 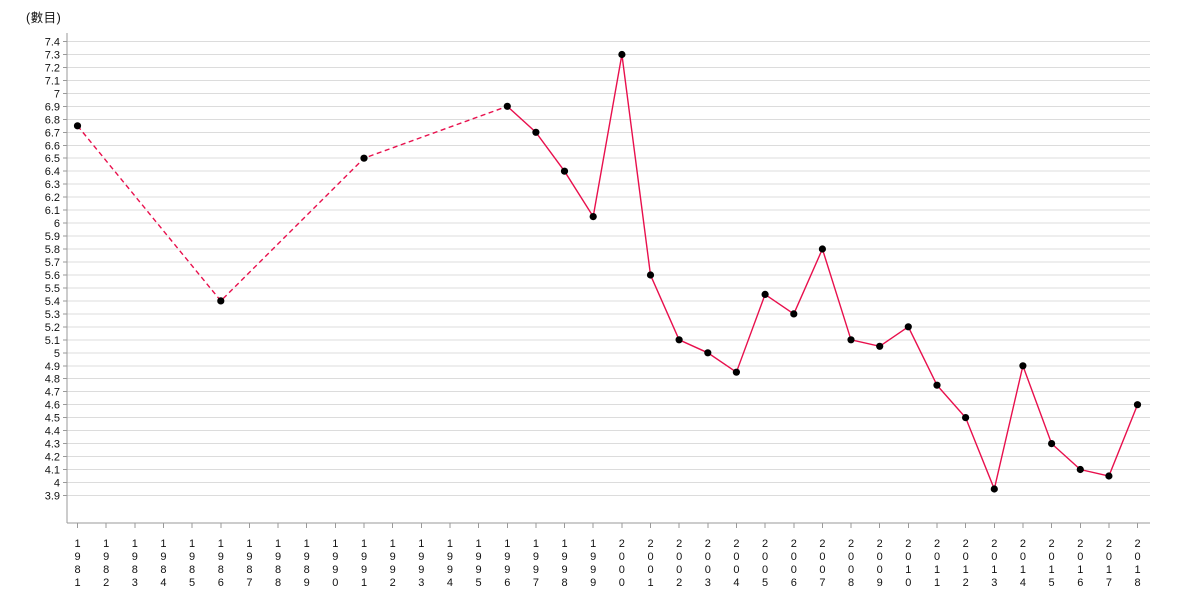 I want to click on series-line-dashed, so click(x=292, y=203).